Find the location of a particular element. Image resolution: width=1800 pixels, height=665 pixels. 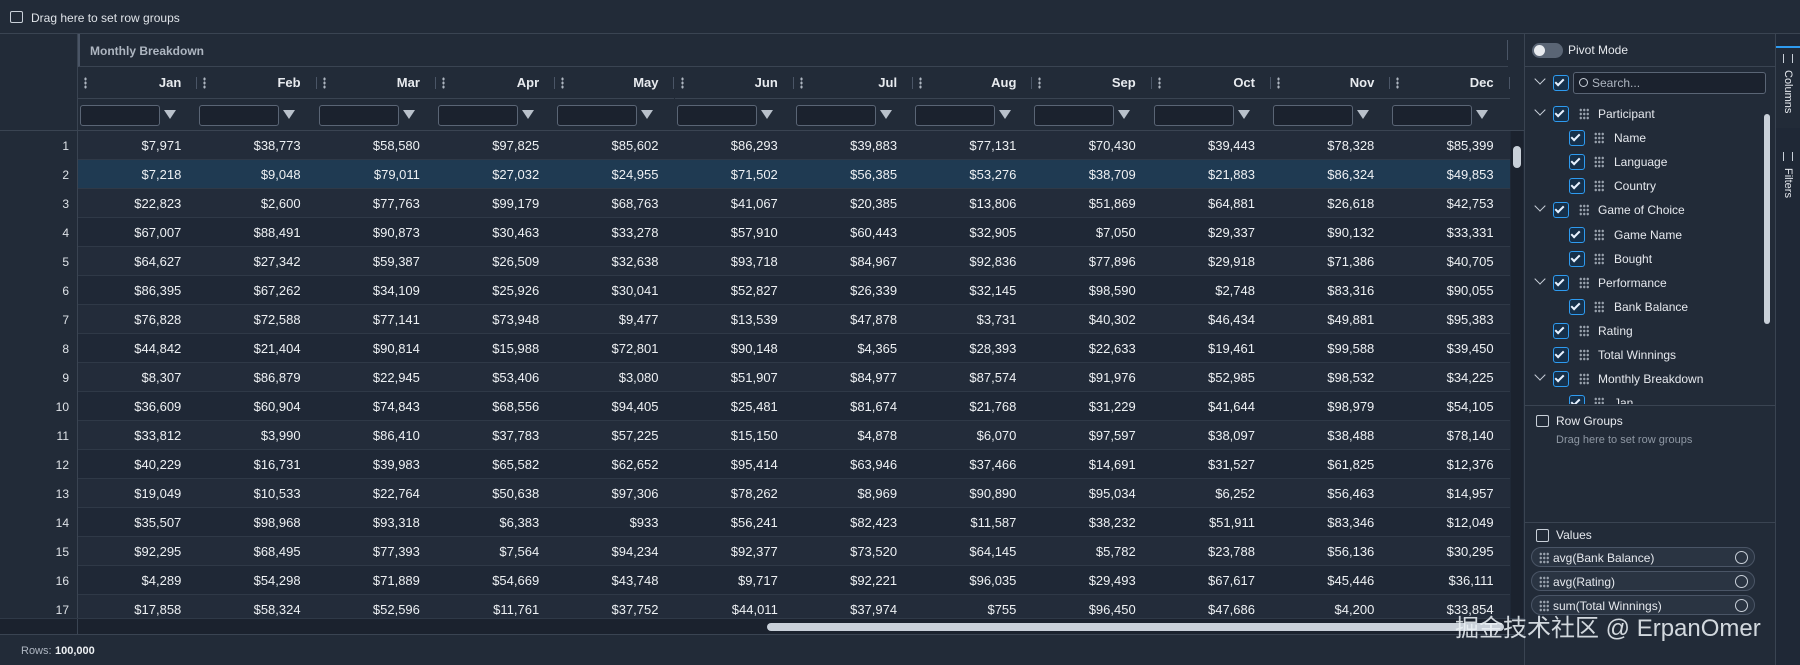

column-label: Jan is located at coordinates (1624, 400).